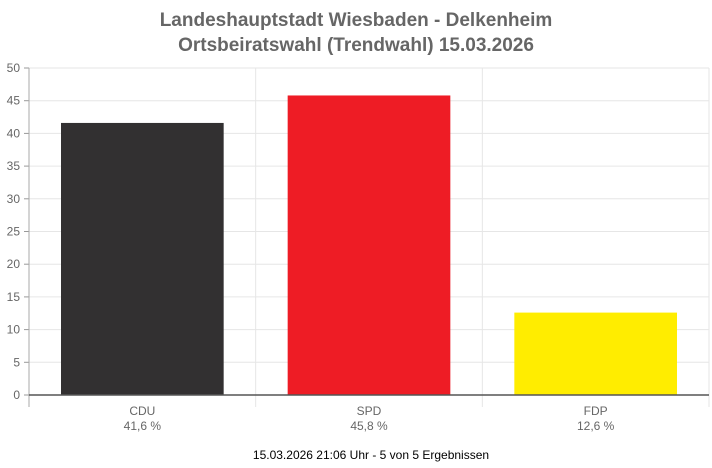 The width and height of the screenshot is (712, 468). I want to click on y-tick-label: 5, so click(16, 362).